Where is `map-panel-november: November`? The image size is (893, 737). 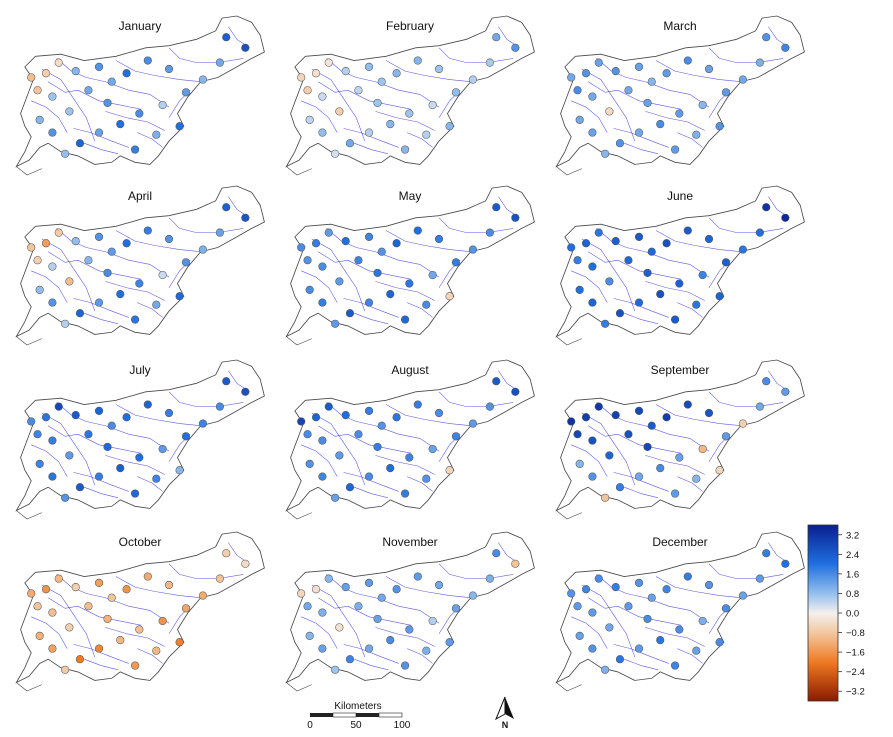 map-panel-november: November is located at coordinates (410, 611).